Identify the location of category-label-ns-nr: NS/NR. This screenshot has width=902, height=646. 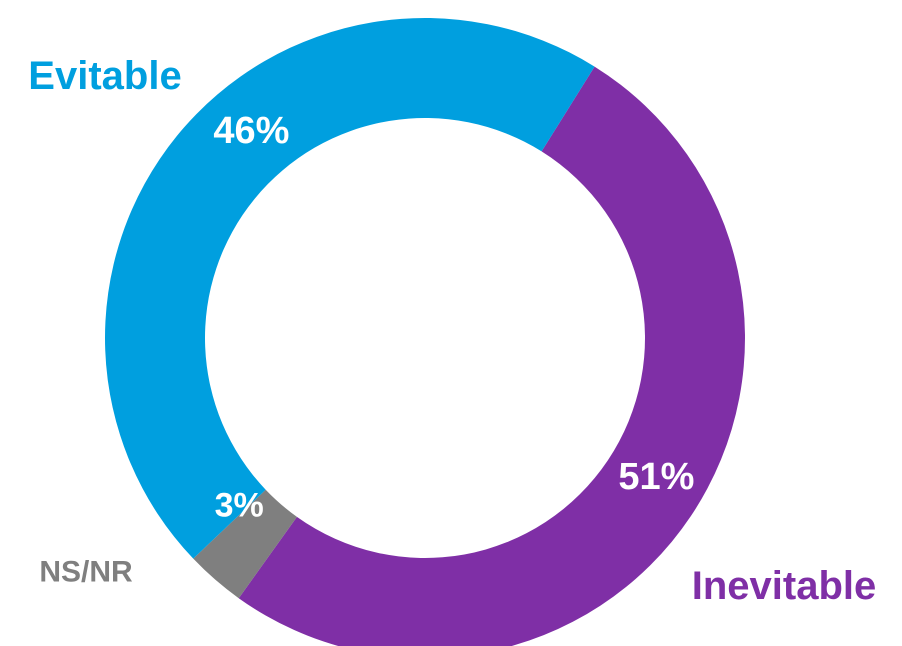
(86, 572).